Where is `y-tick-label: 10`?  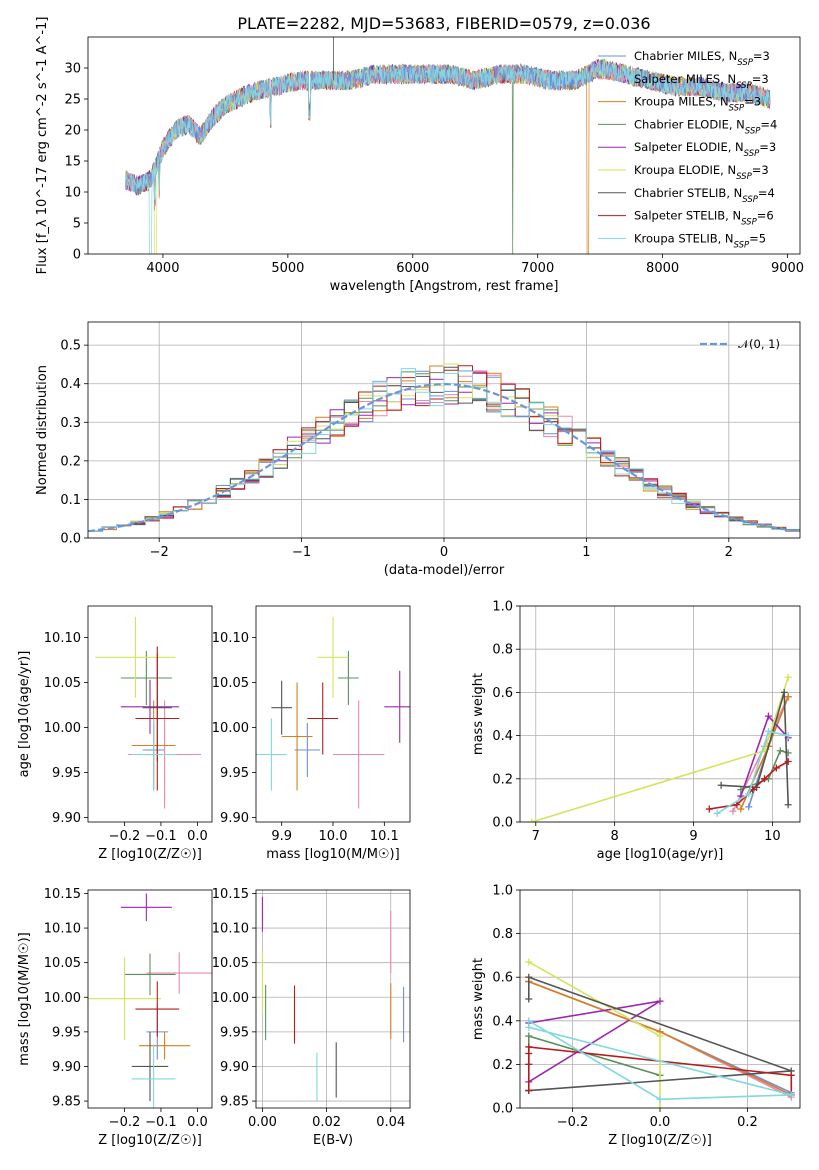 y-tick-label: 10 is located at coordinates (72, 193).